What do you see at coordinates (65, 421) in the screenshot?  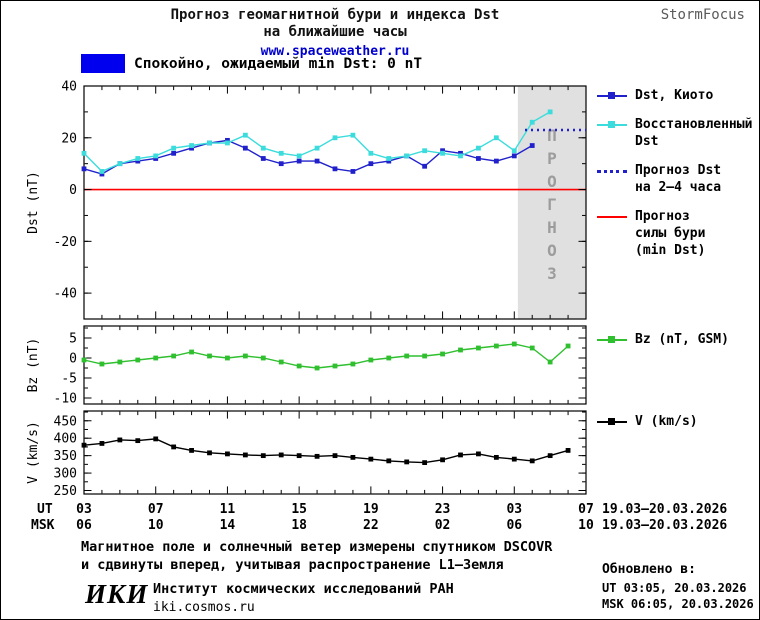 I see `svg-text: 450` at bounding box center [65, 421].